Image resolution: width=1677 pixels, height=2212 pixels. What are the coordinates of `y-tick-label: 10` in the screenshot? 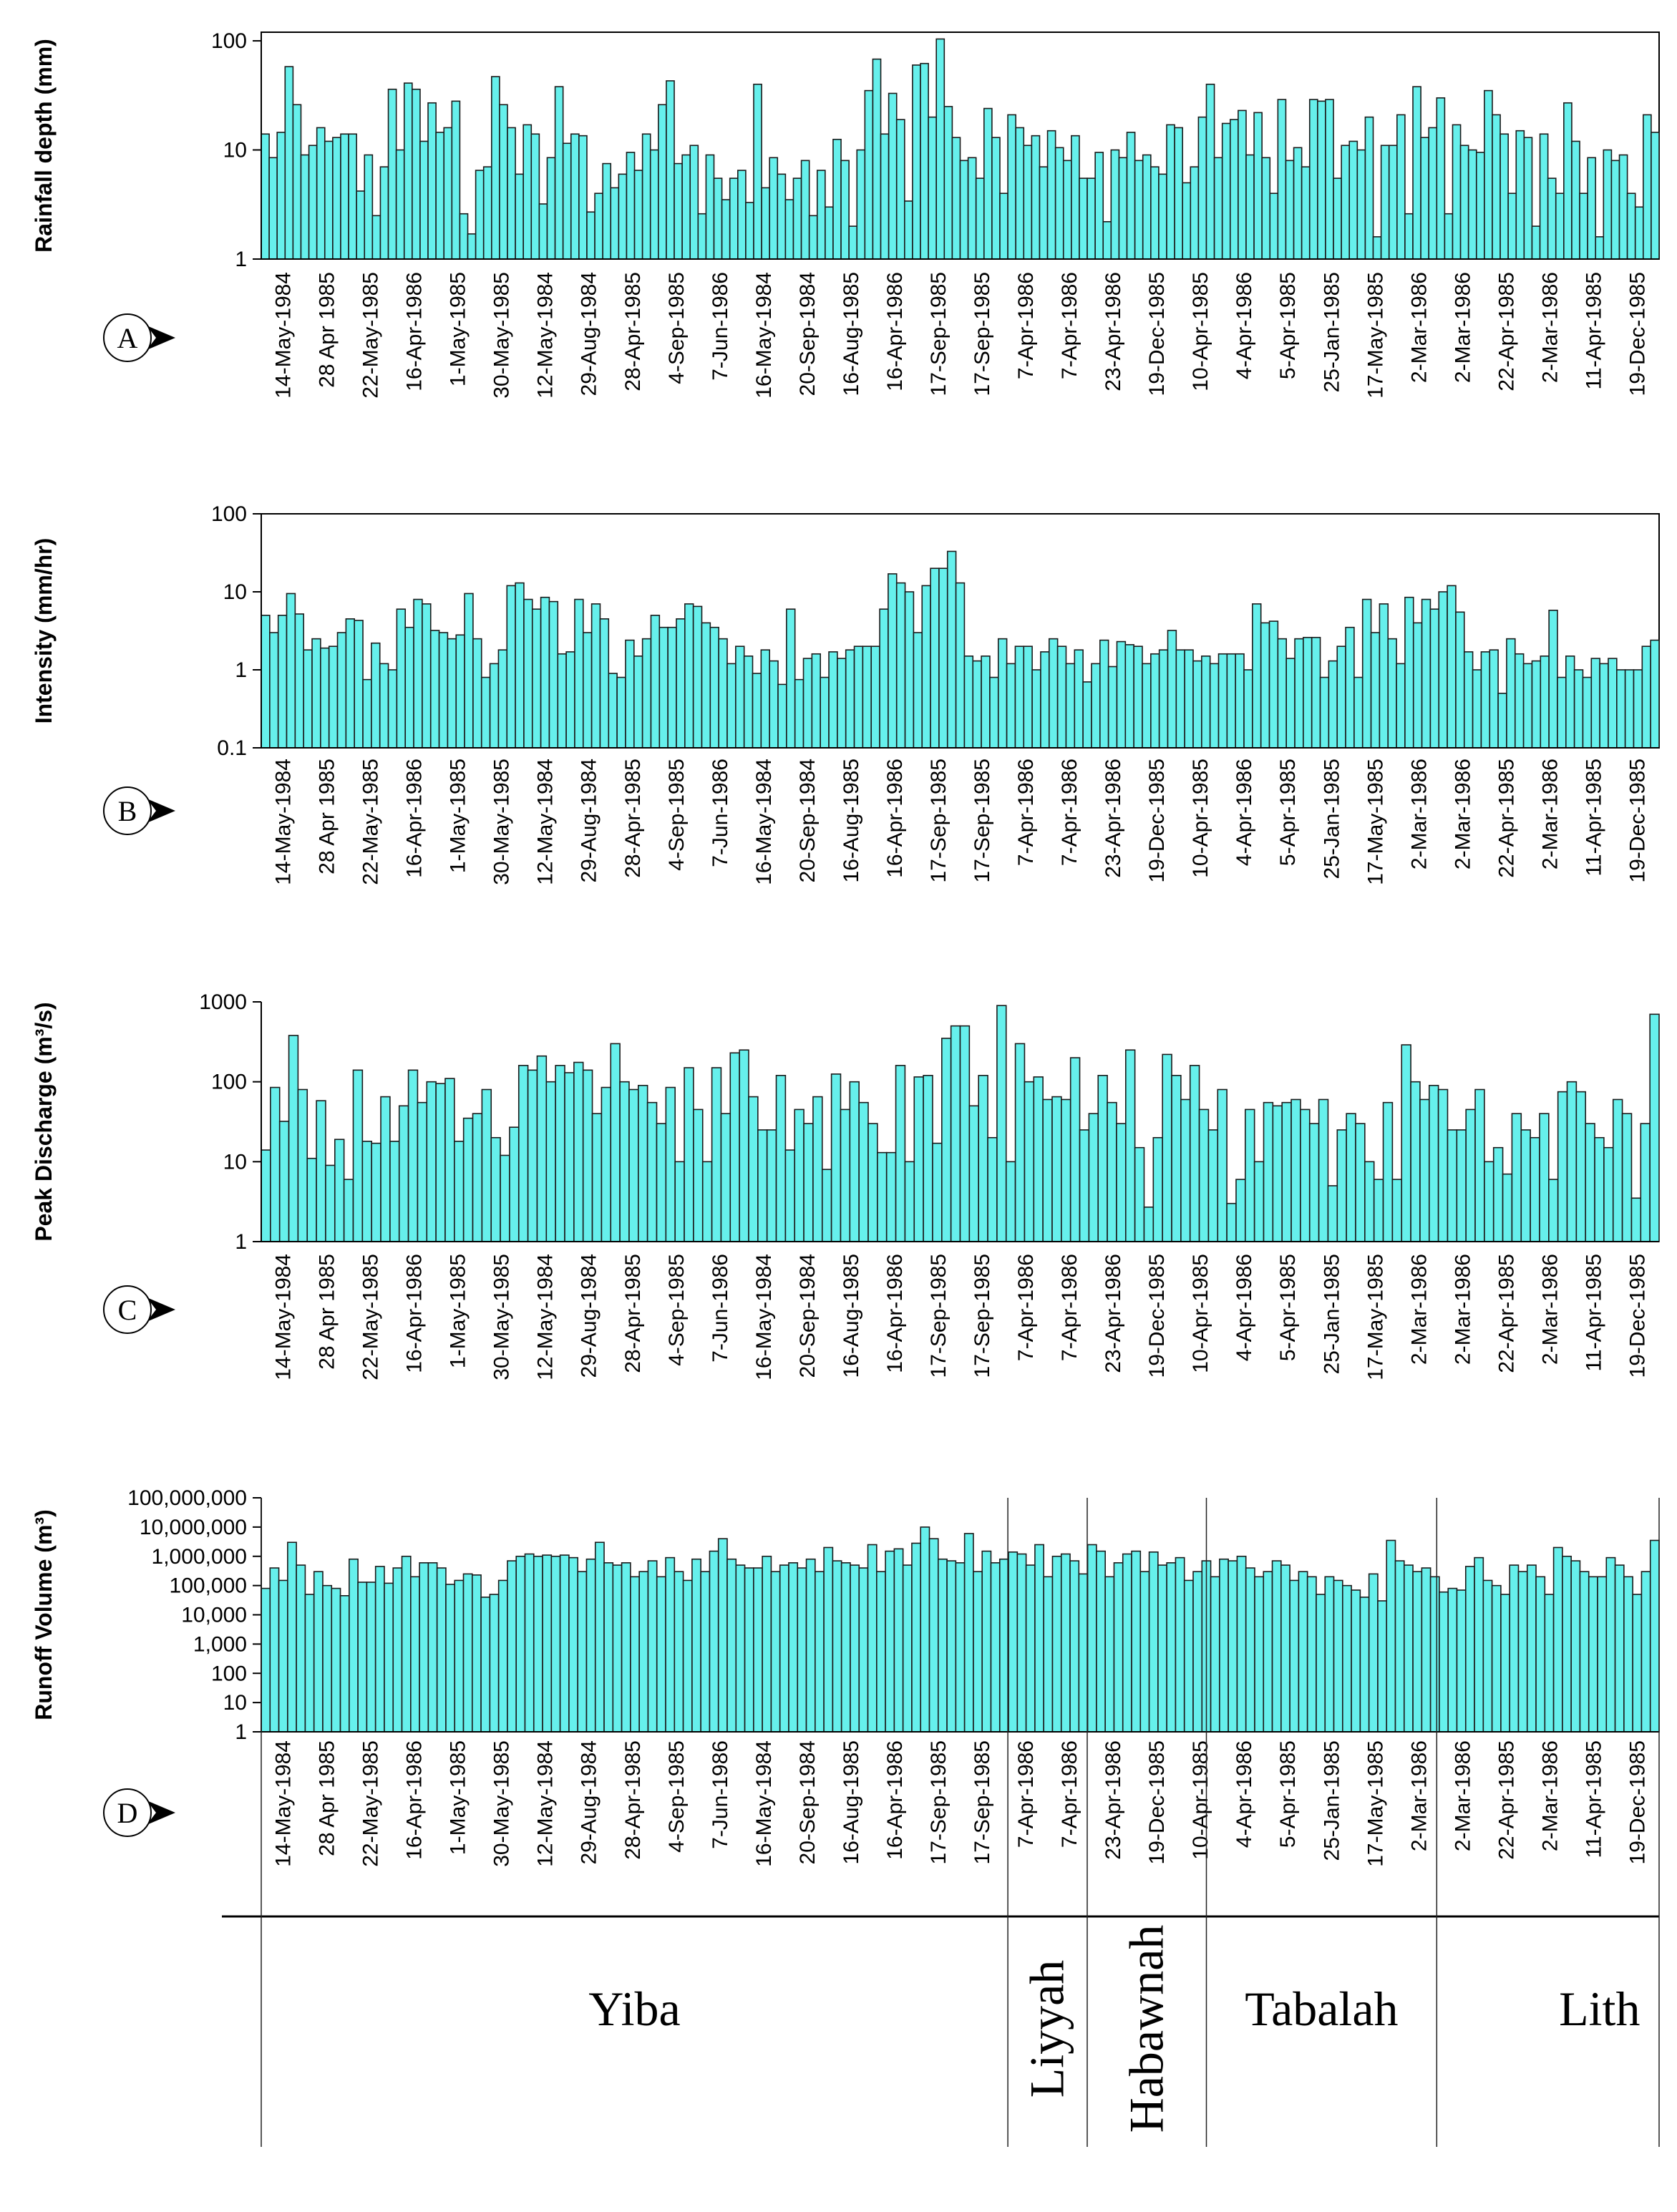 It's located at (235, 1703).